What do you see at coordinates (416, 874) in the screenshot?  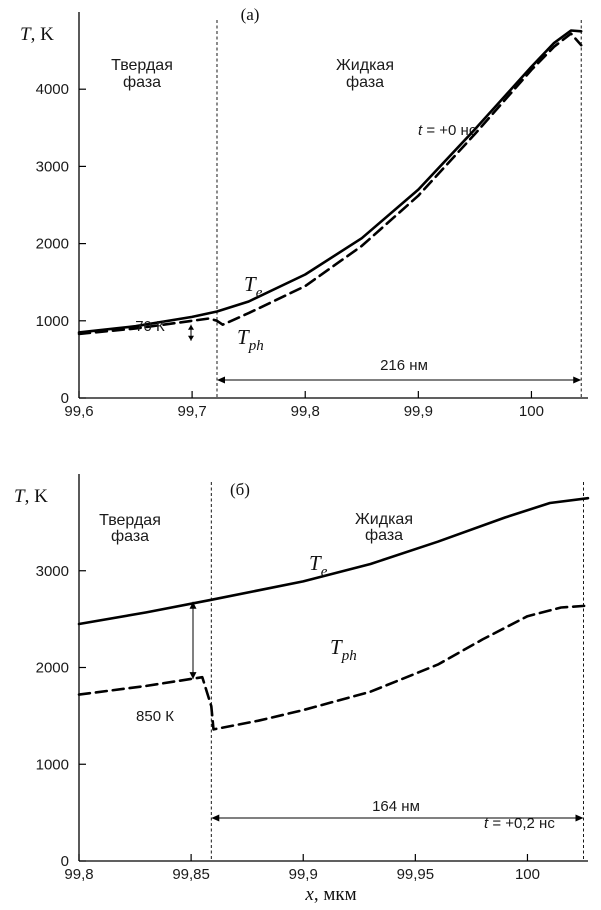 I see `x-tick-label: 99,95` at bounding box center [416, 874].